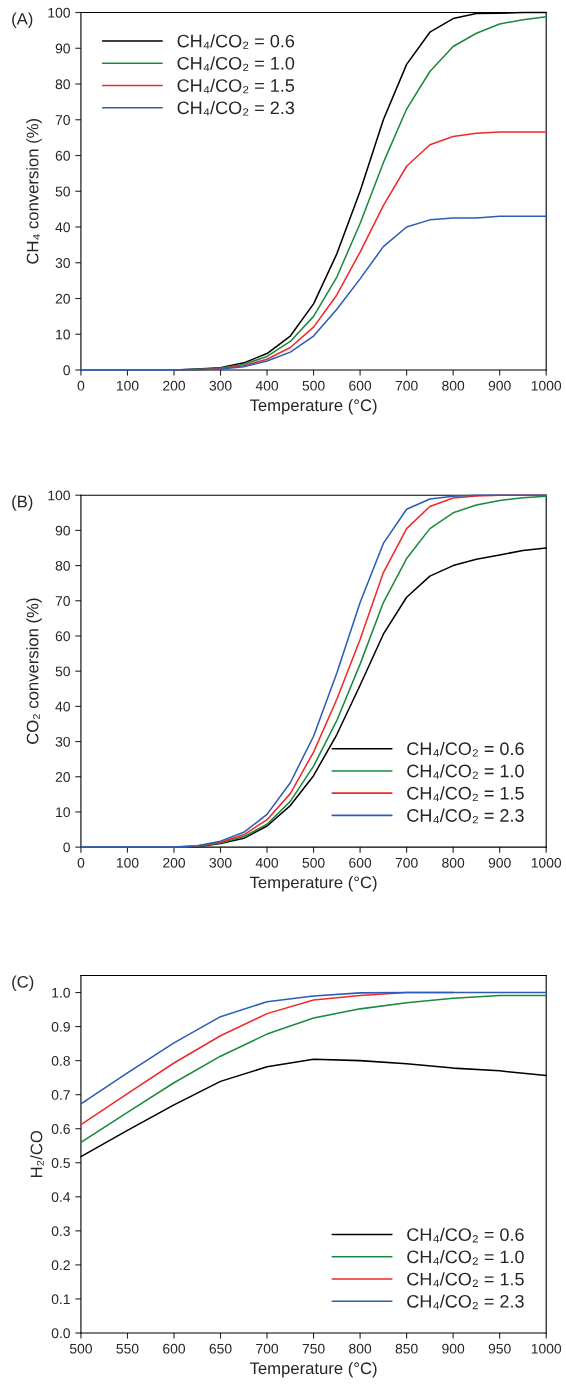  I want to click on y-tick-label: 0.6, so click(60, 1129).